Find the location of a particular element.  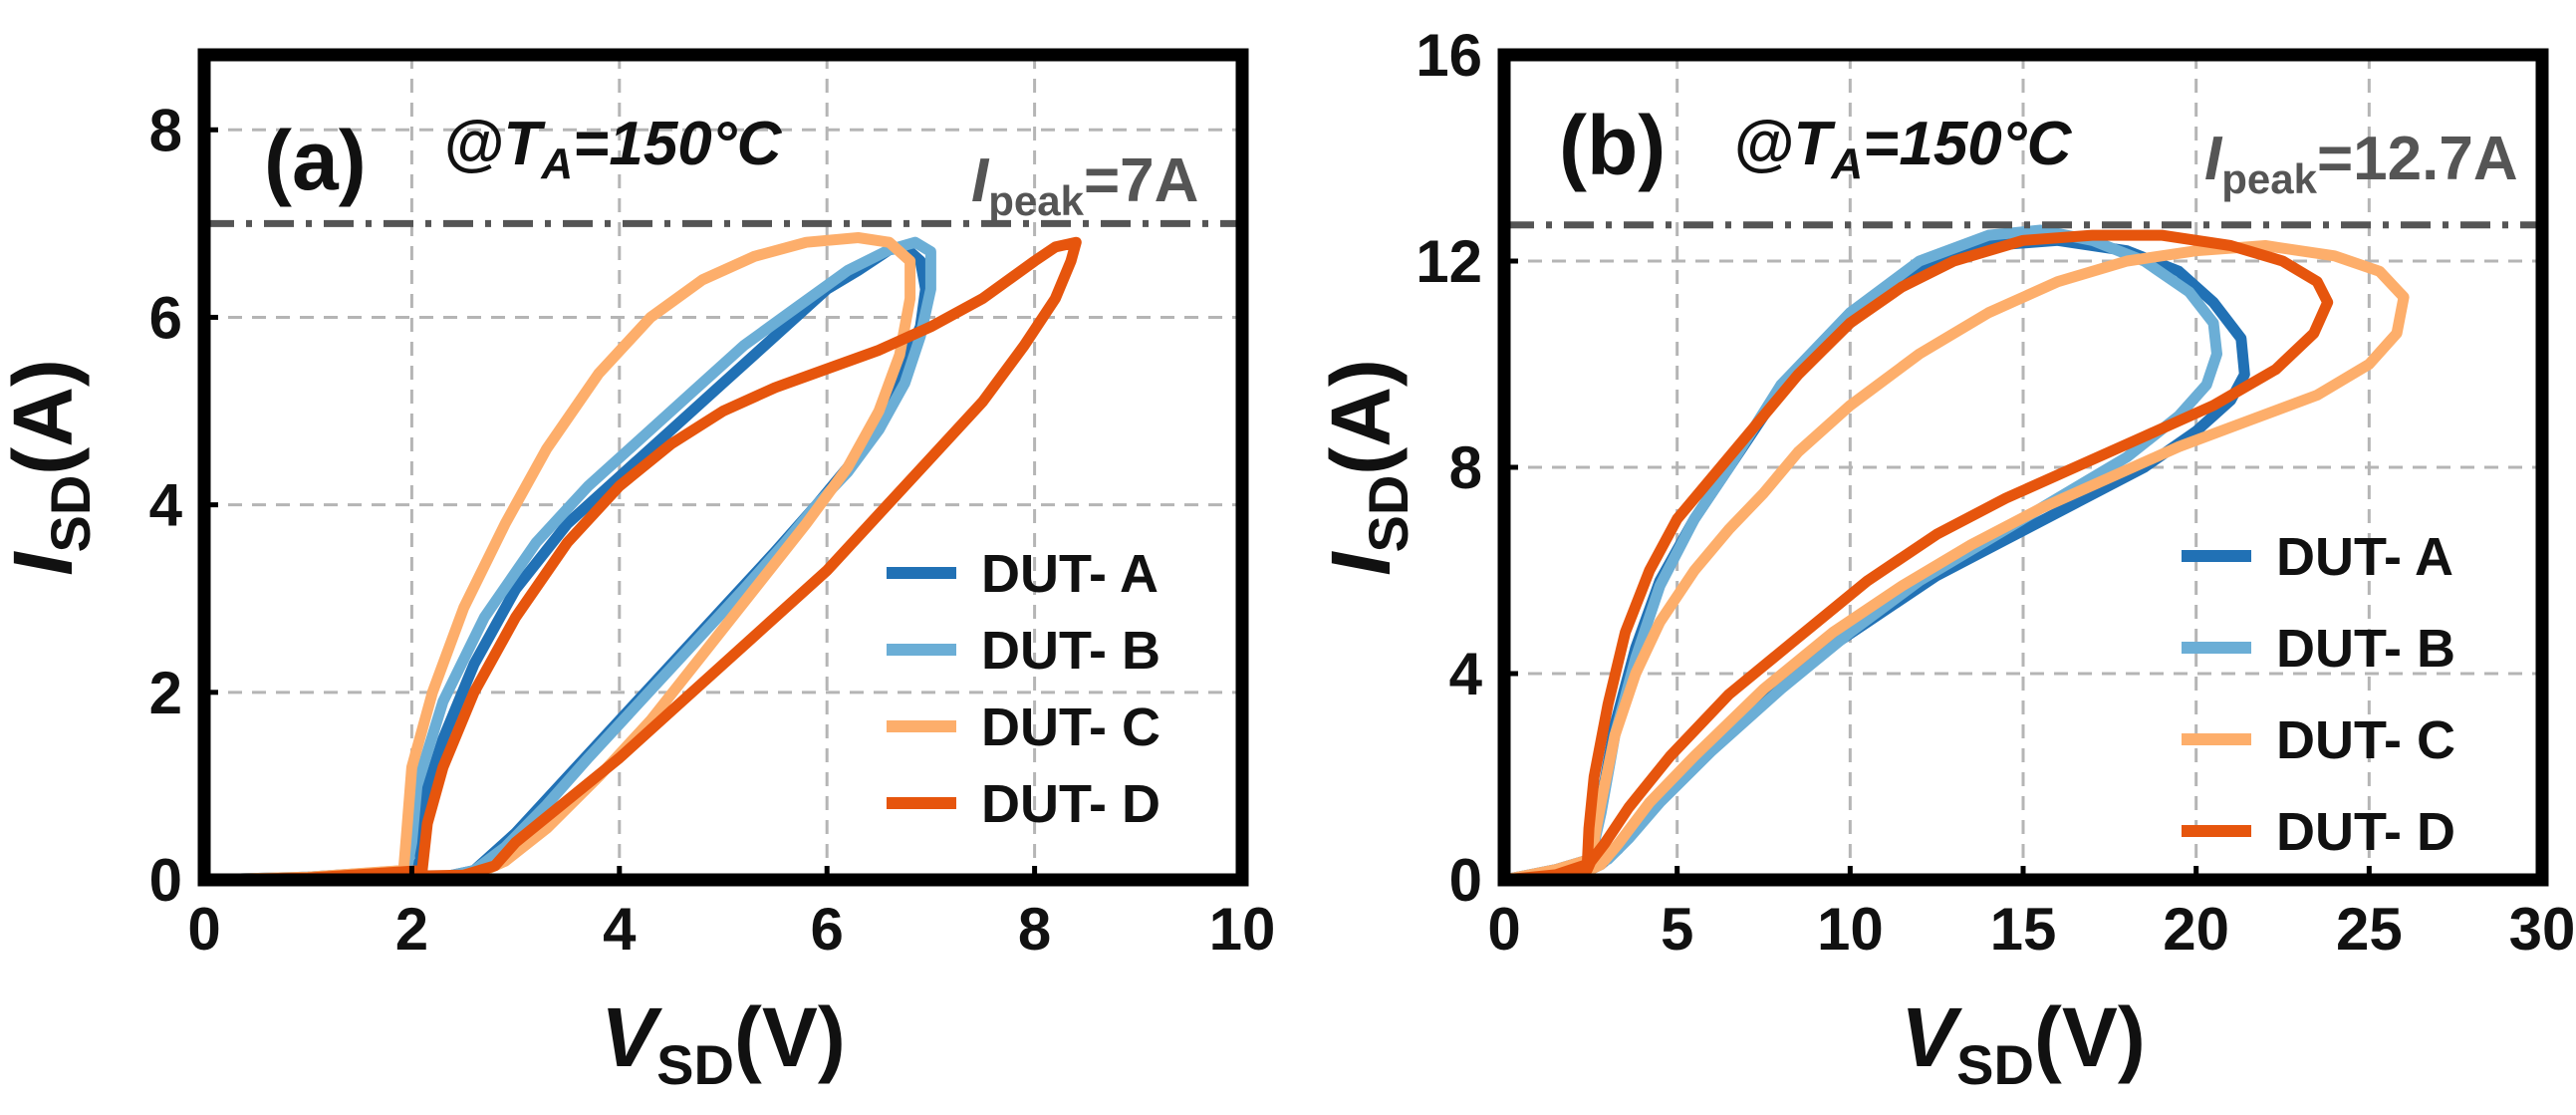

x-tick-label: 30 is located at coordinates (2542, 929).